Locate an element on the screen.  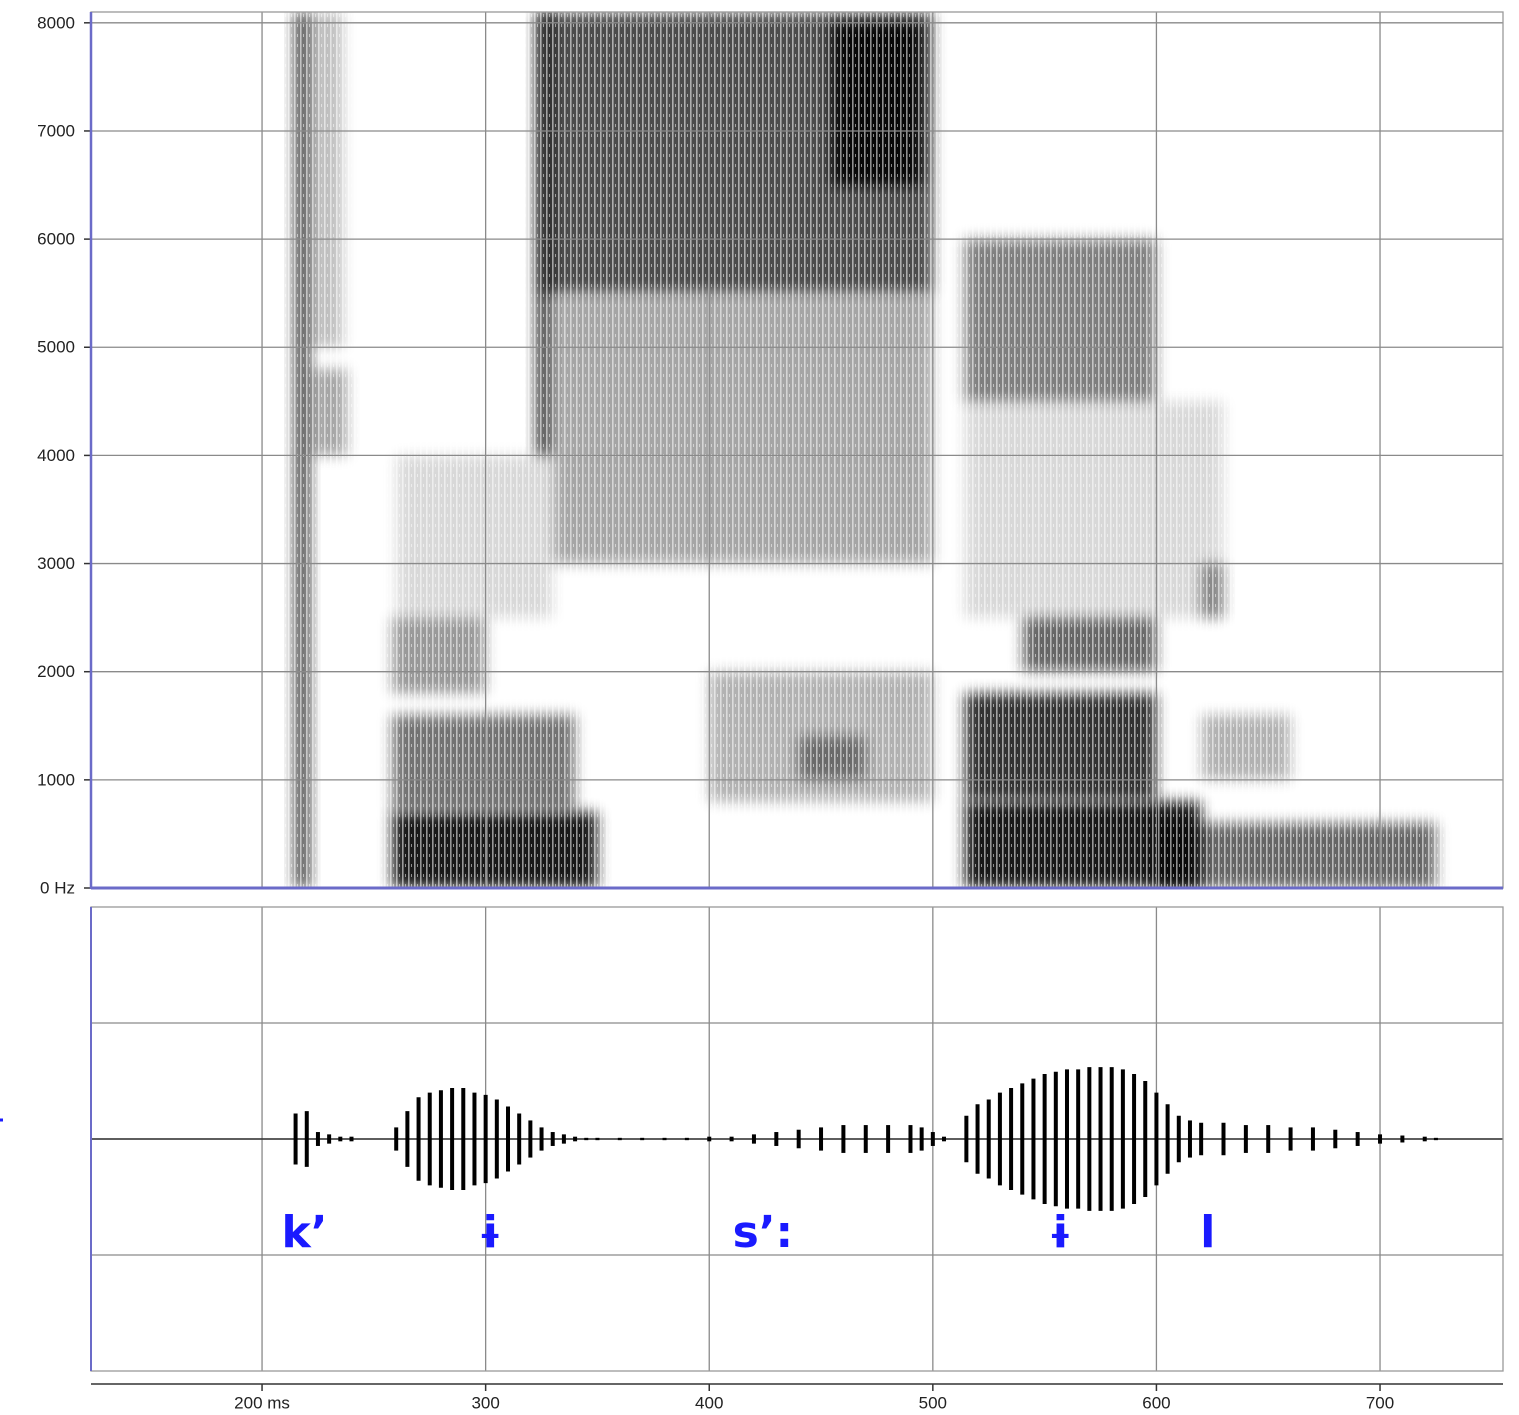
y-tick-label: 1000 is located at coordinates (56, 779).